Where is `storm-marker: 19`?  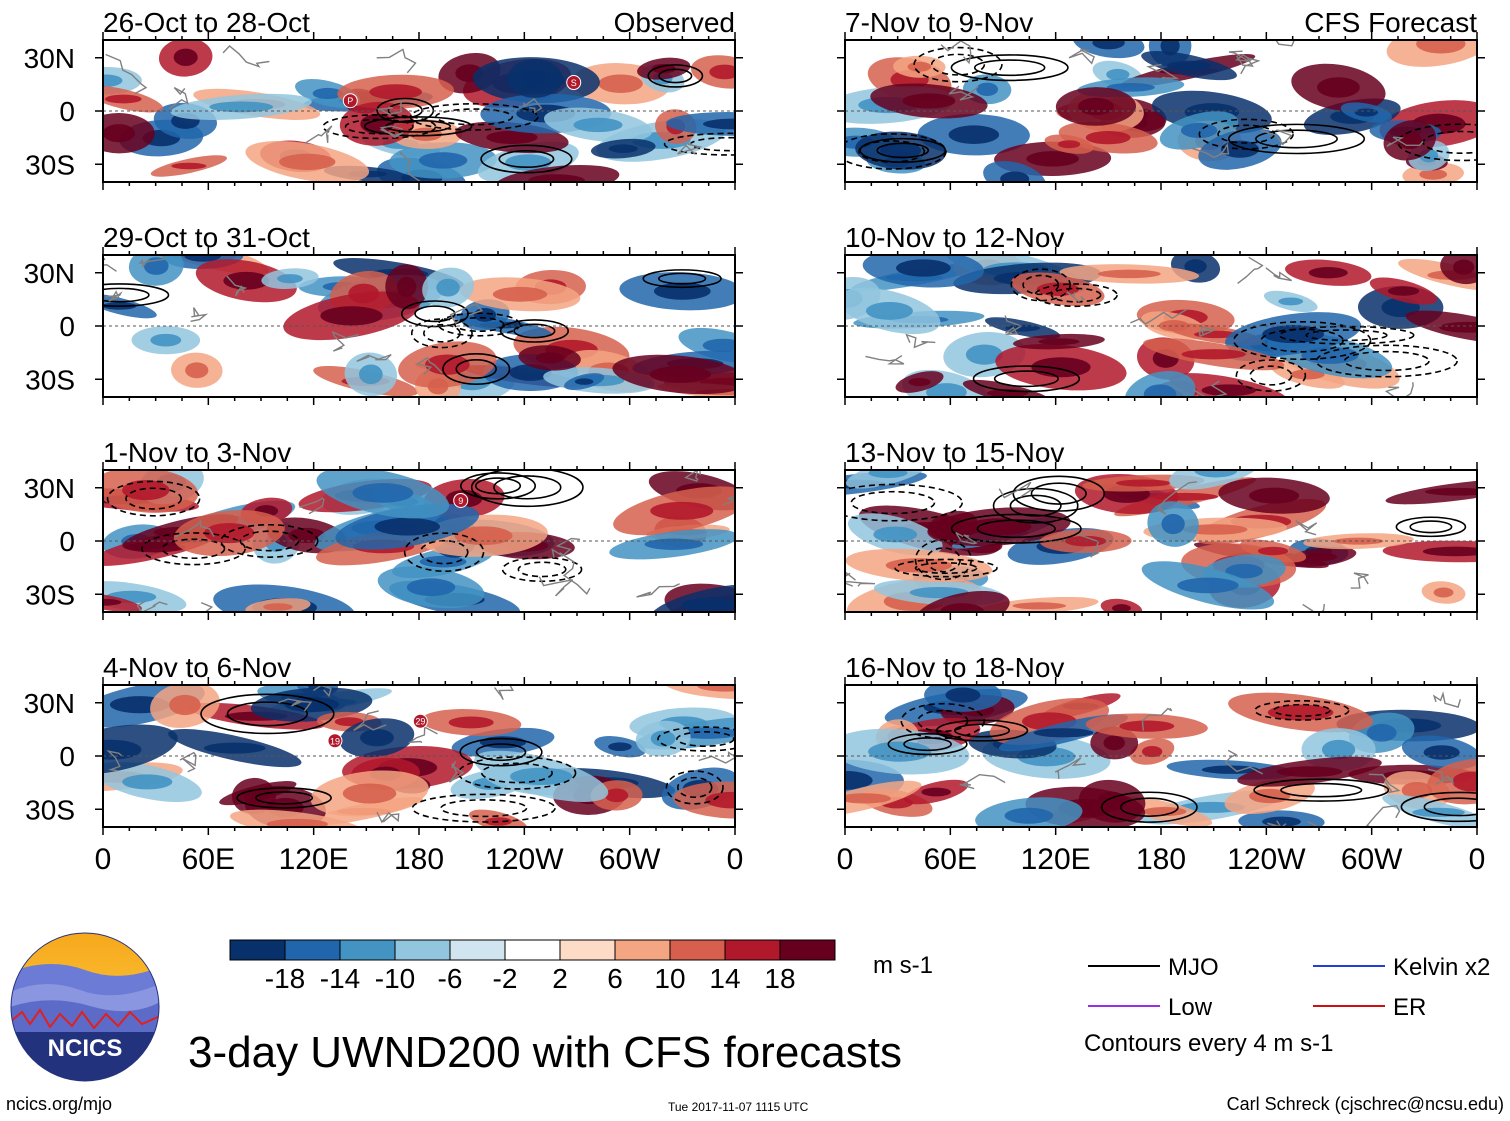
storm-marker: 19 is located at coordinates (335, 741).